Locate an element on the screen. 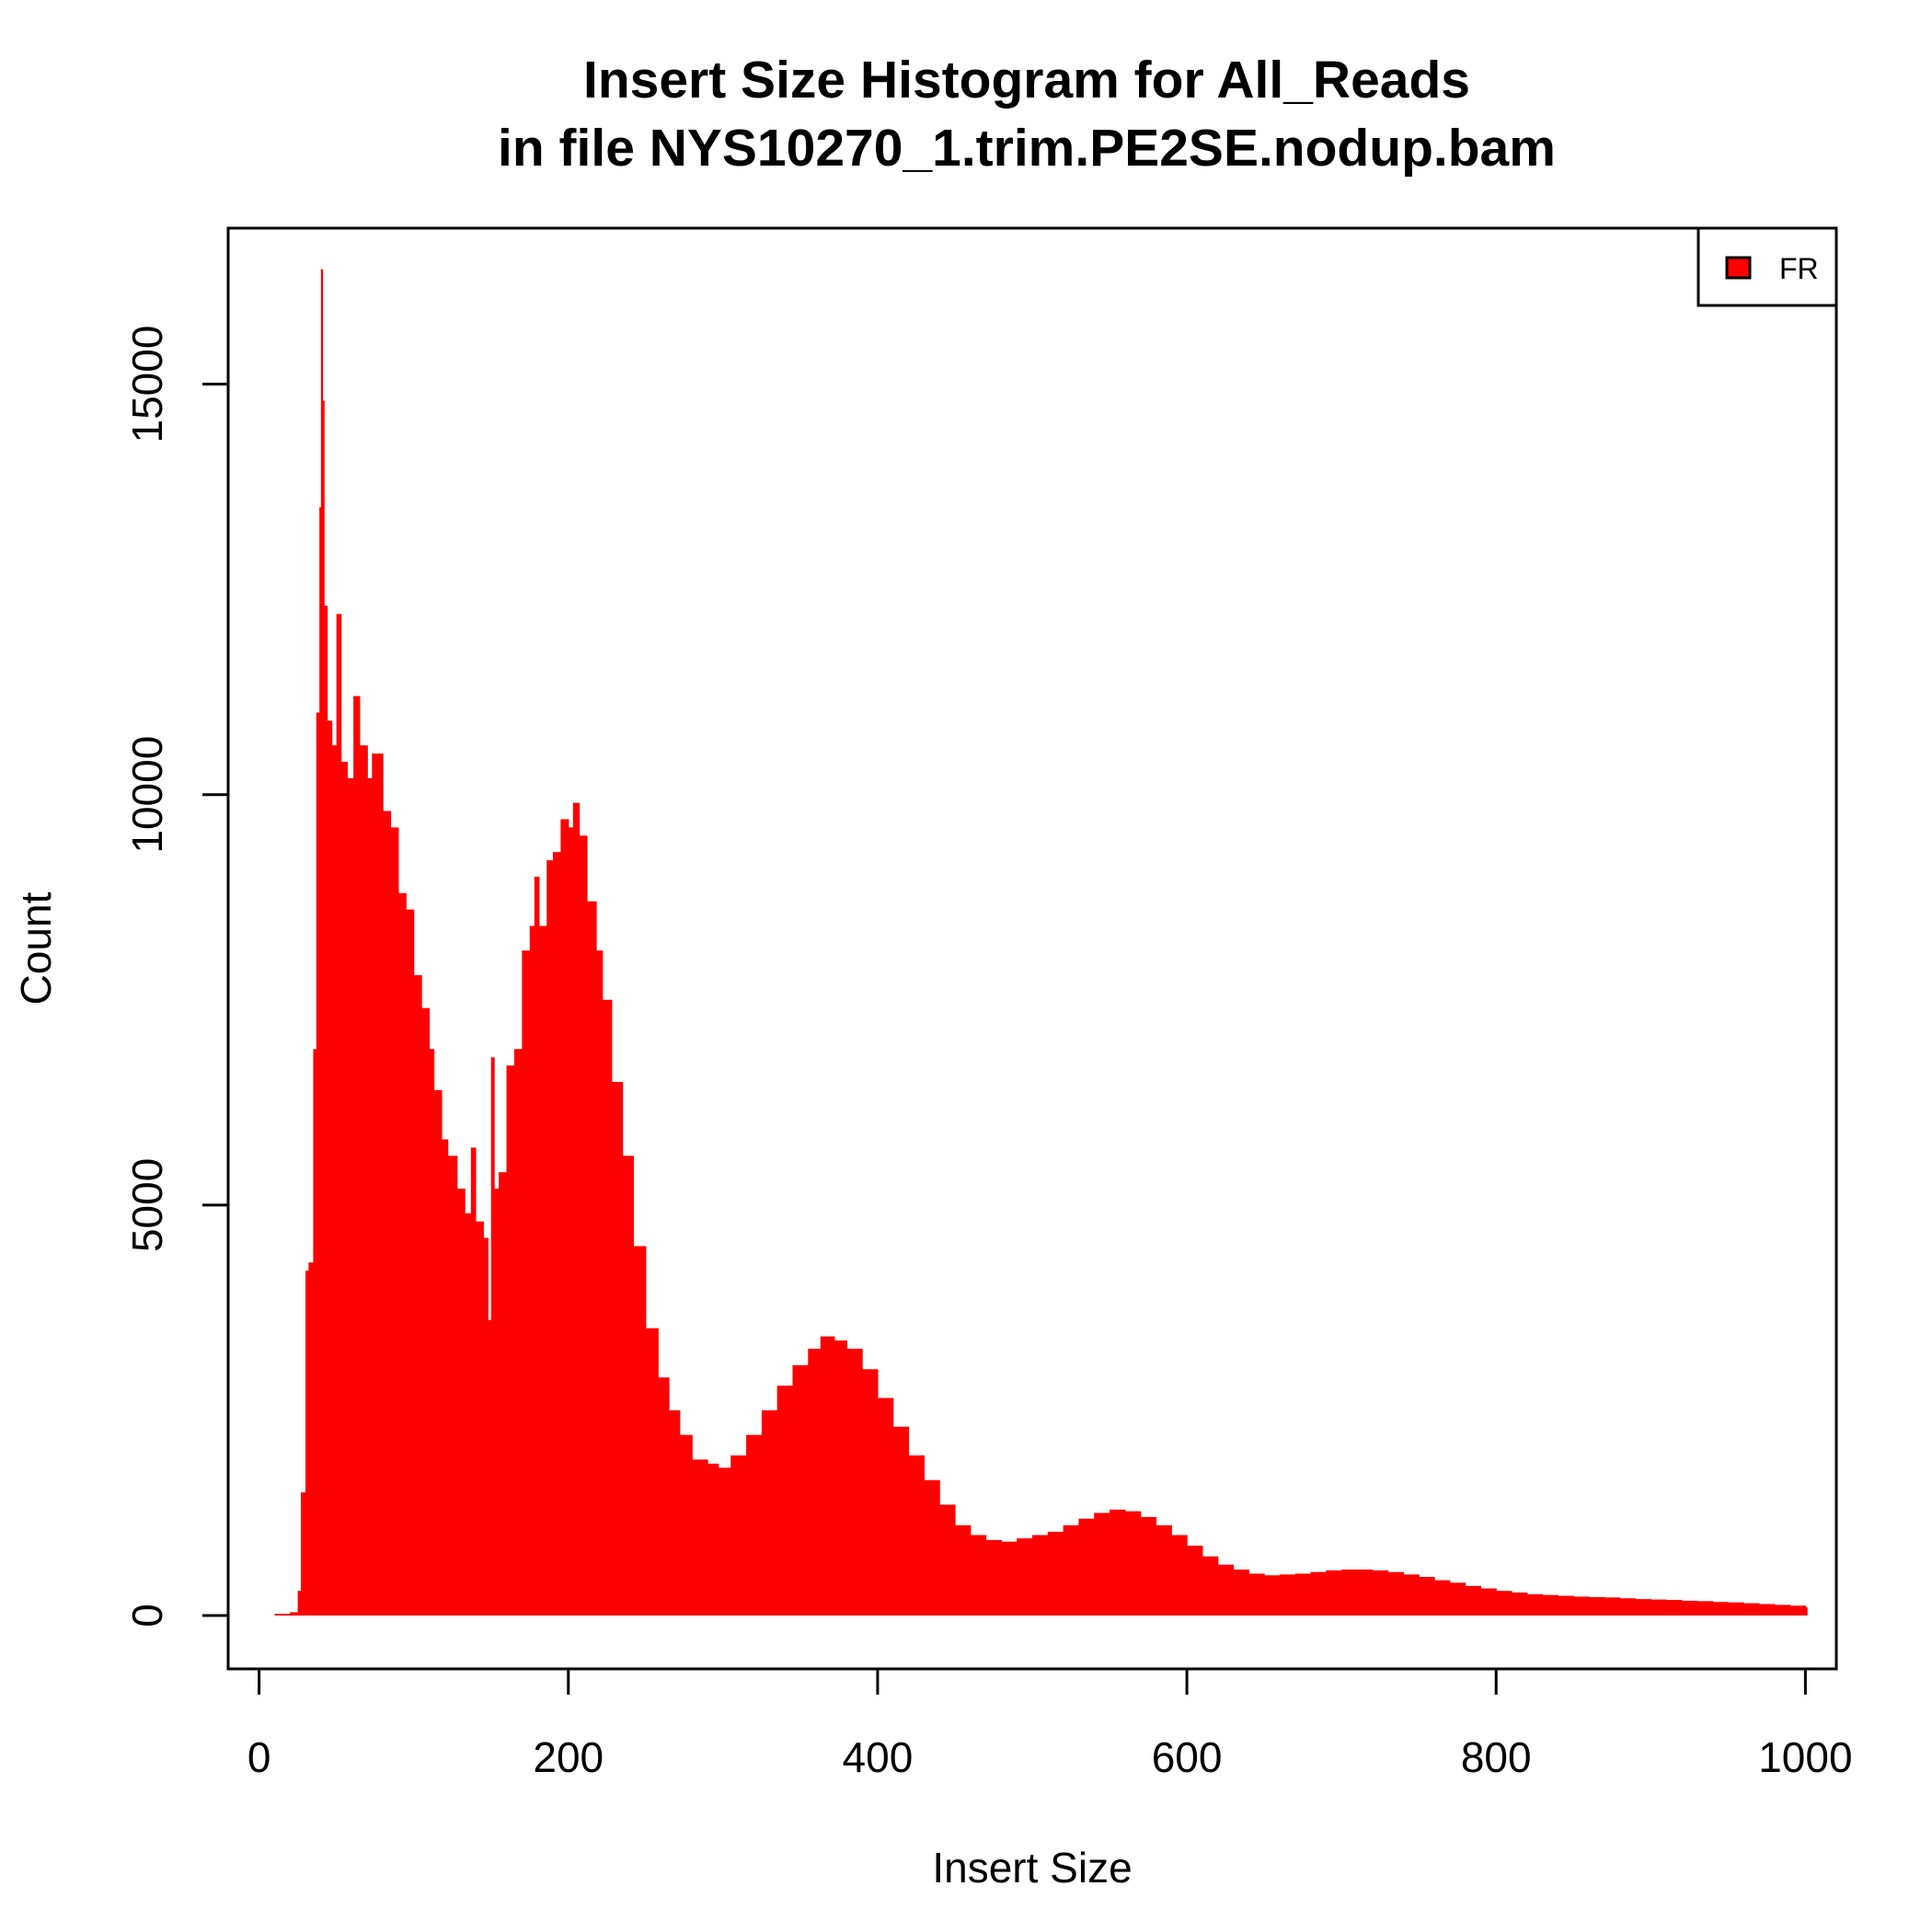 This screenshot has height=1932, width=1932. x-tick-label: 800 is located at coordinates (1496, 1757).